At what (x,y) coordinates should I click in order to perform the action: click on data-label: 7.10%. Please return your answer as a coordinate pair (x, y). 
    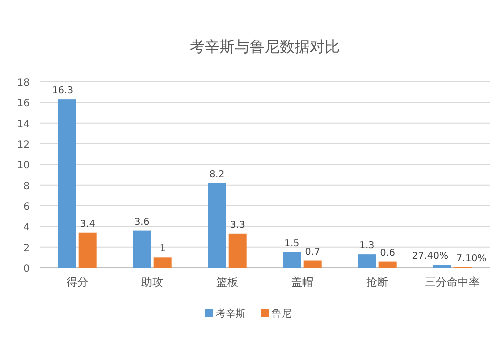
    Looking at the image, I should click on (471, 258).